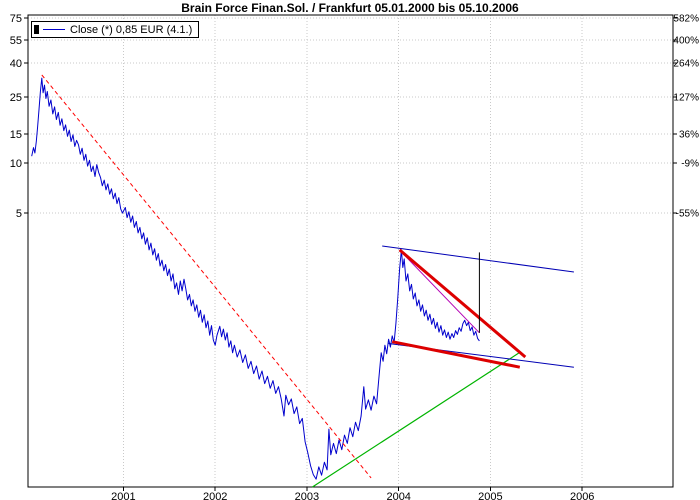 The width and height of the screenshot is (700, 500). I want to click on x-axis-label: 2004, so click(398, 495).